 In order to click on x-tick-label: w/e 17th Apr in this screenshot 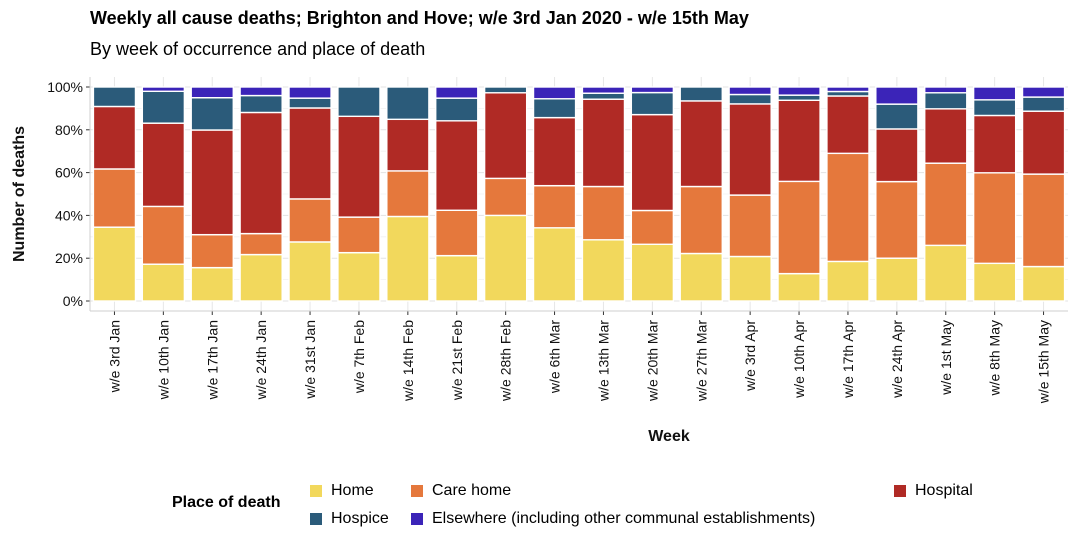, I will do `click(848, 359)`.